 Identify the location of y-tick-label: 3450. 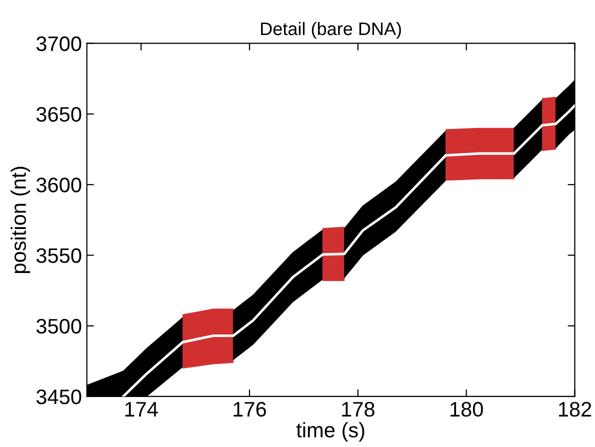
(59, 396).